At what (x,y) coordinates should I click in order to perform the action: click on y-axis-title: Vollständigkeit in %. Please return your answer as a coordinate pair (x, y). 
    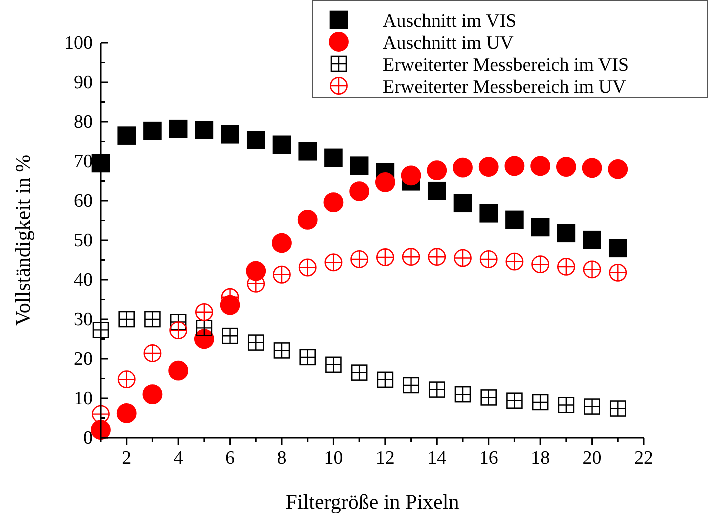
    Looking at the image, I should click on (23, 240).